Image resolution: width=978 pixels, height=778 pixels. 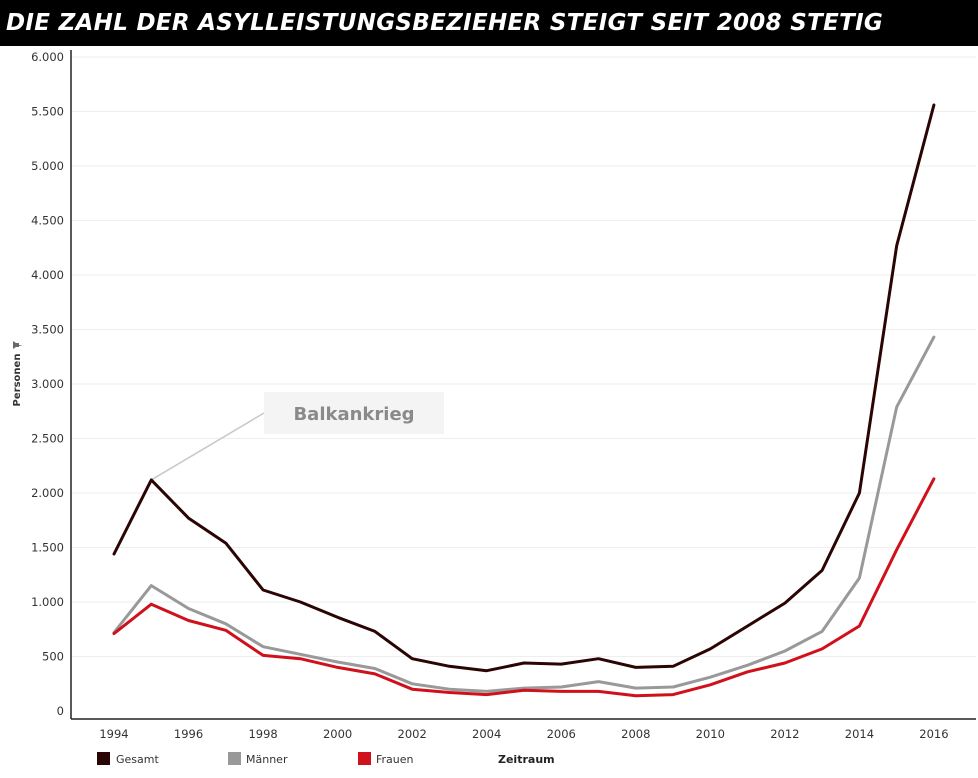 I want to click on legend-label-frauen: Frauen, so click(x=395, y=759).